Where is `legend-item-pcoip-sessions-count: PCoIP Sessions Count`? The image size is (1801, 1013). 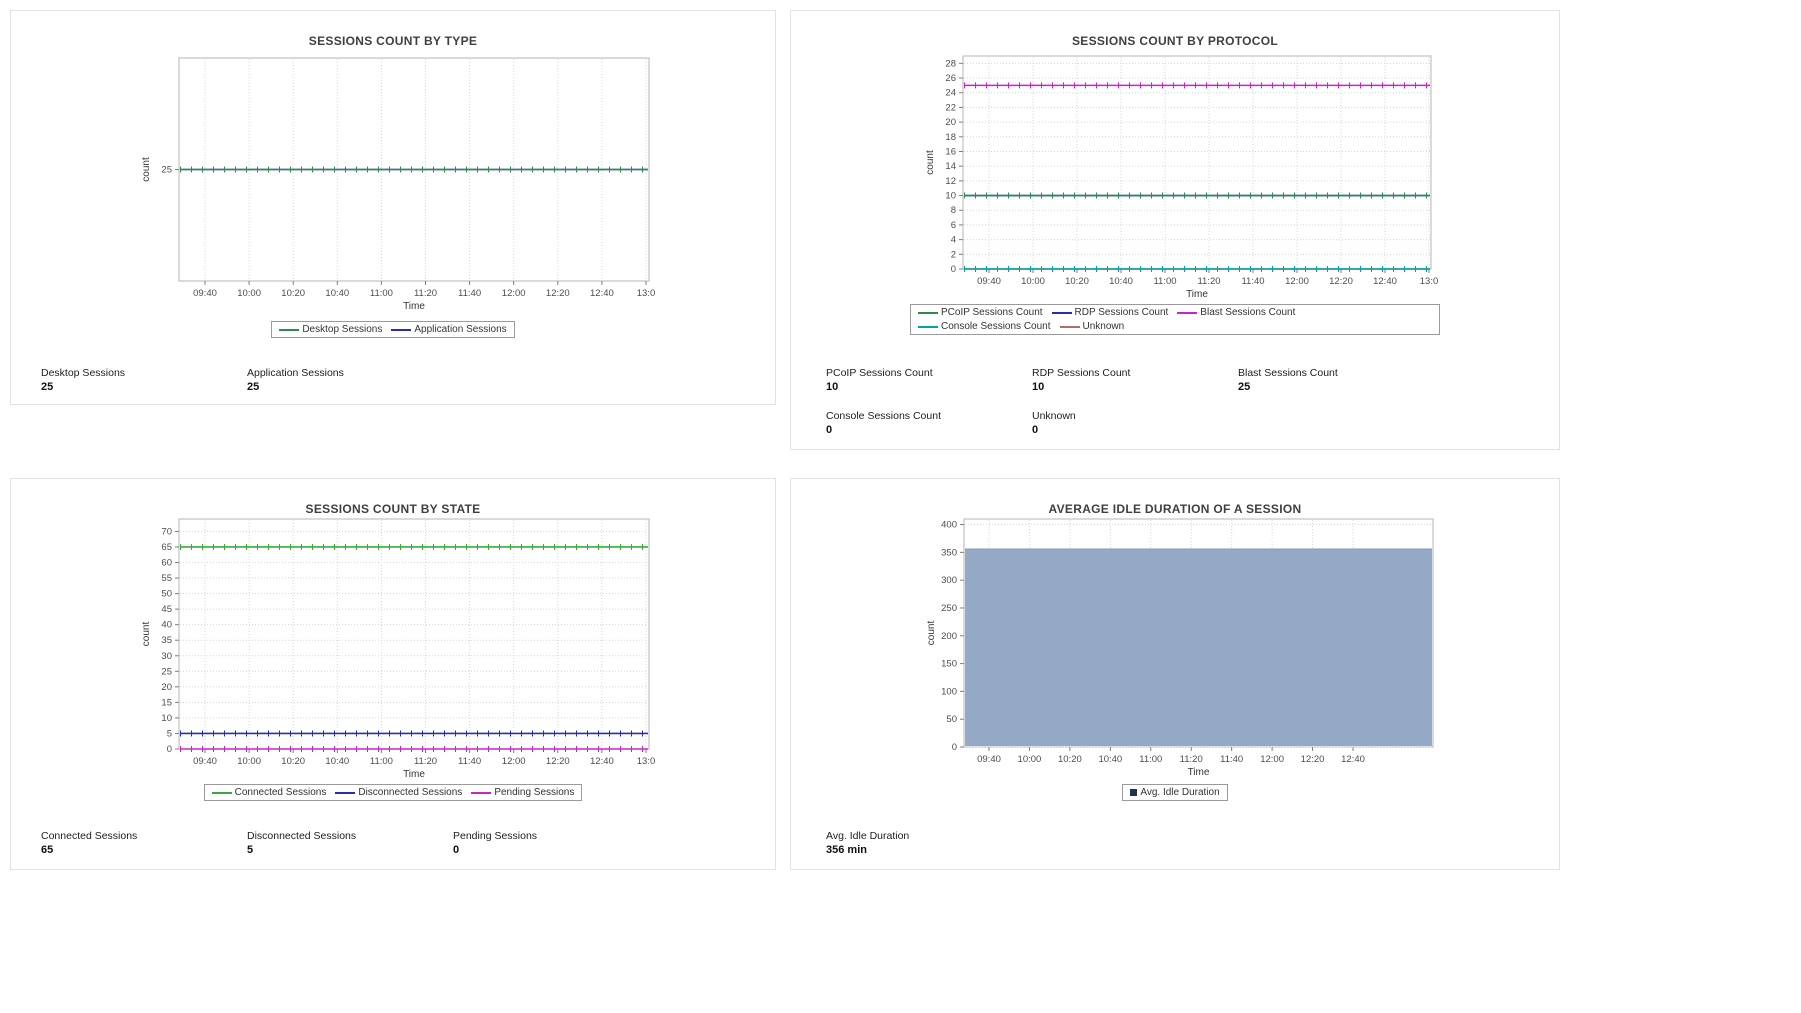 legend-item-pcoip-sessions-count: PCoIP Sessions Count is located at coordinates (980, 312).